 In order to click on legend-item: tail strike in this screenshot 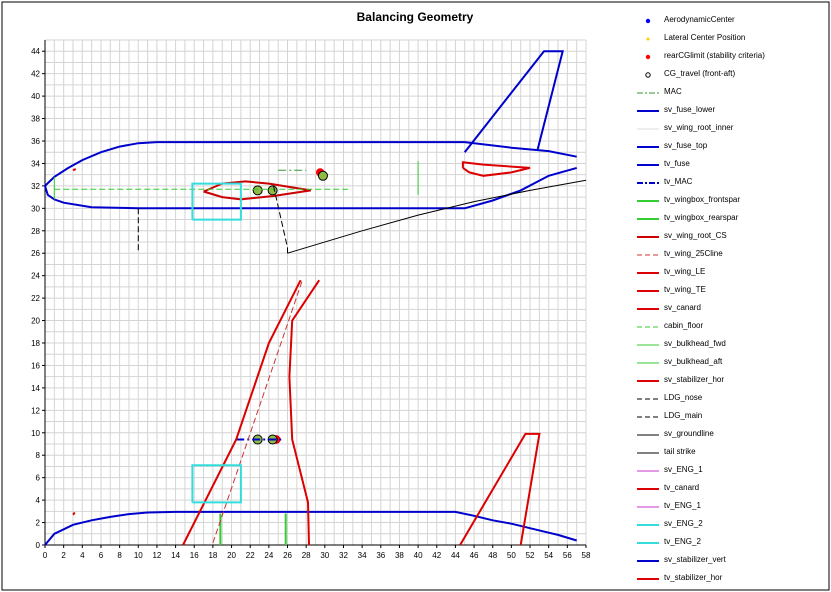, I will do `click(732, 453)`.